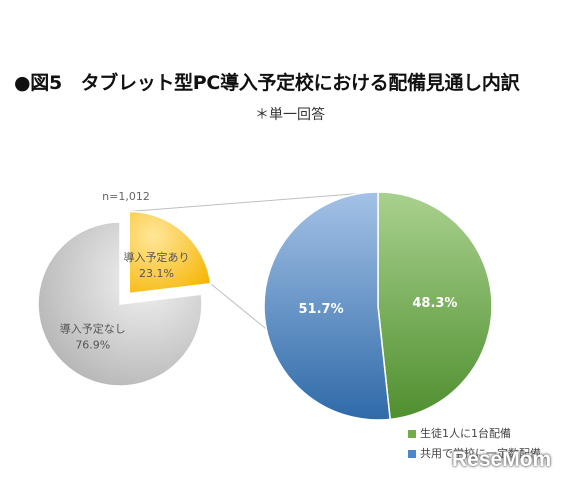 This screenshot has height=480, width=580. What do you see at coordinates (480, 453) in the screenshot?
I see `legend-label: 共用で学校に一定数配備` at bounding box center [480, 453].